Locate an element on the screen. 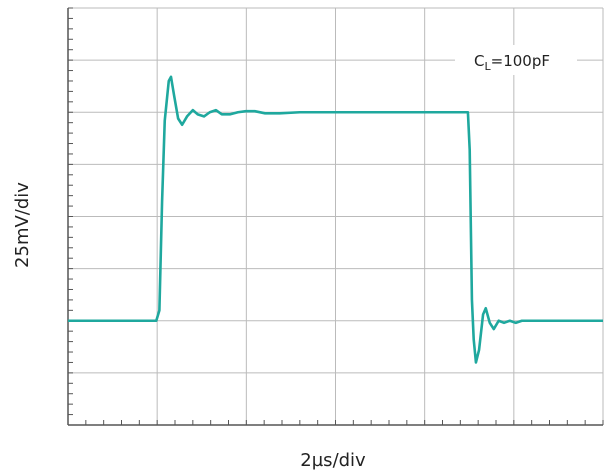  annotation-text: C is located at coordinates (479, 61).